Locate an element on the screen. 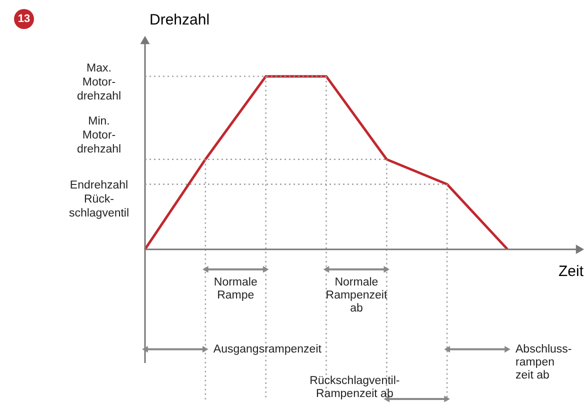 Image resolution: width=587 pixels, height=412 pixels. y-axis-title: Drehzahl is located at coordinates (180, 20).